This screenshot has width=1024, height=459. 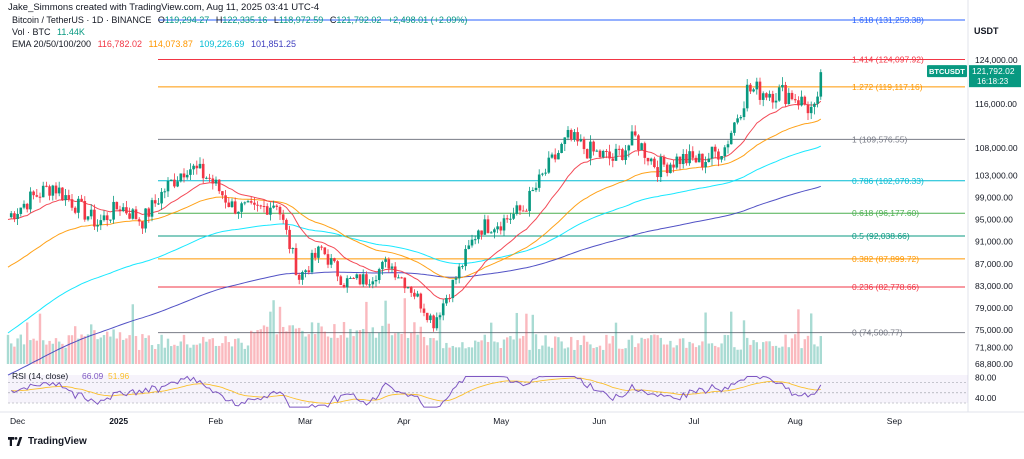 I want to click on price-tag-value: 121,792.02, so click(x=993, y=71).